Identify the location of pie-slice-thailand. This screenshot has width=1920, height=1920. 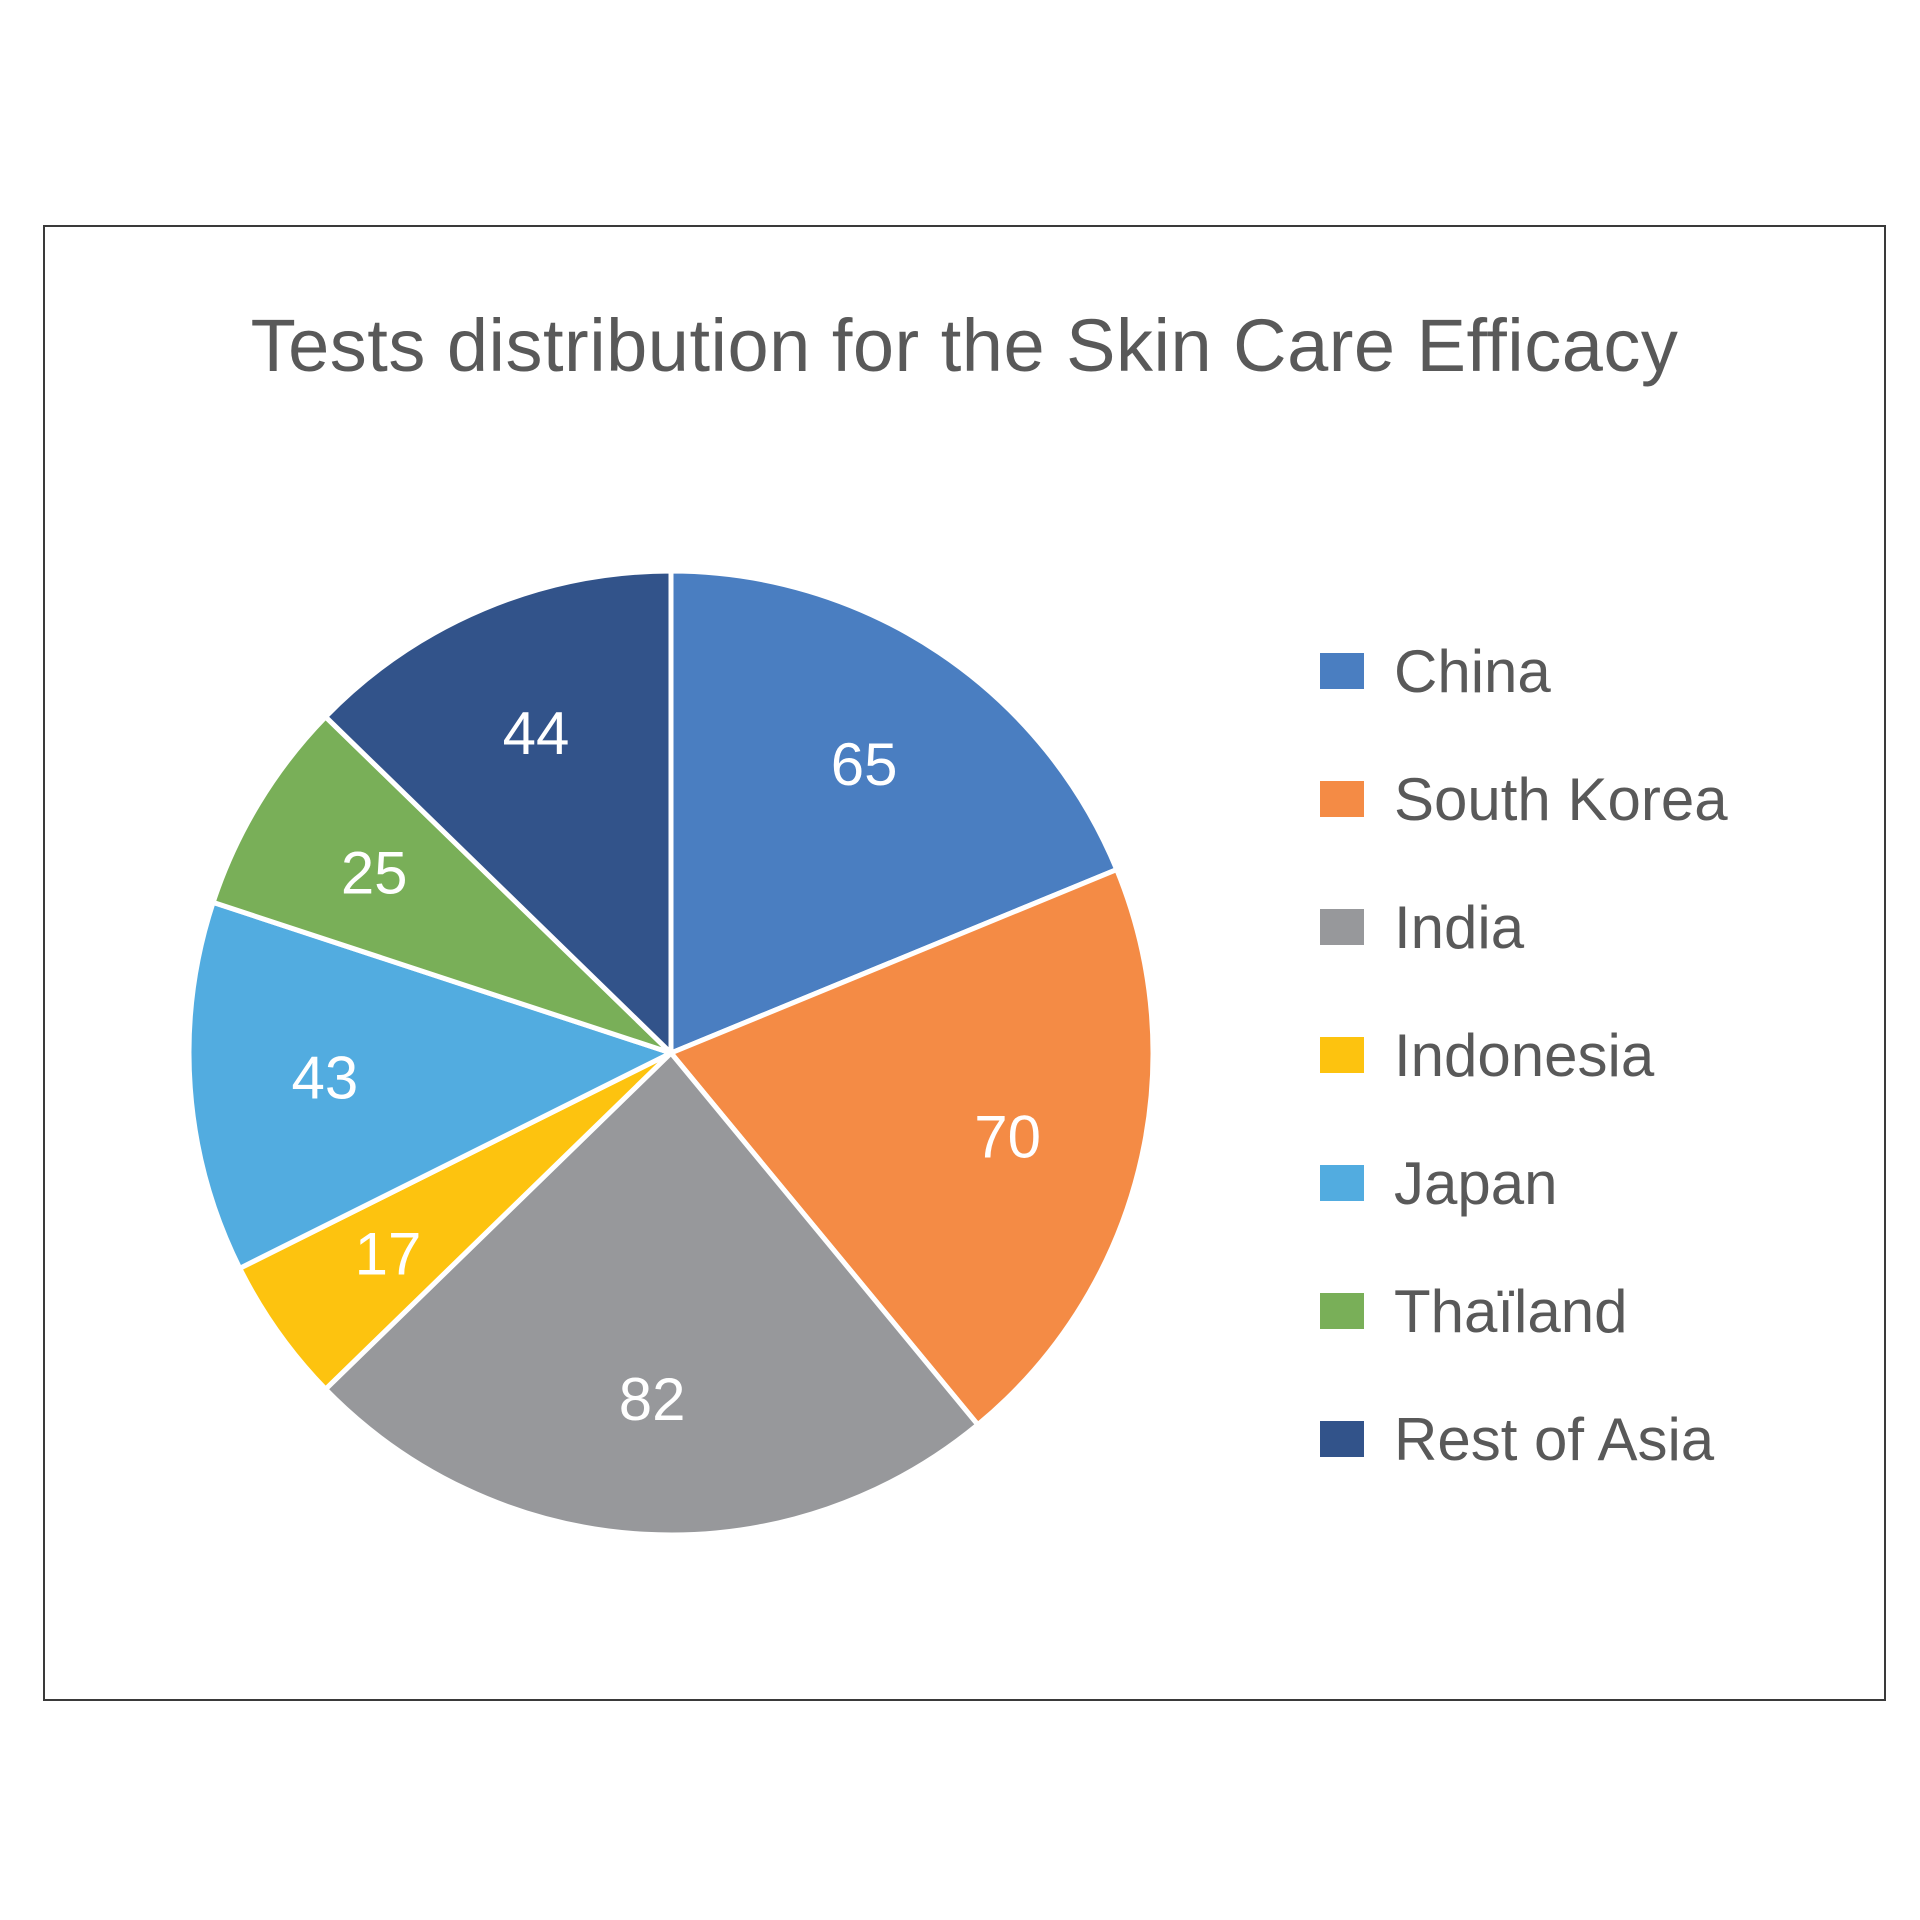
(442, 885).